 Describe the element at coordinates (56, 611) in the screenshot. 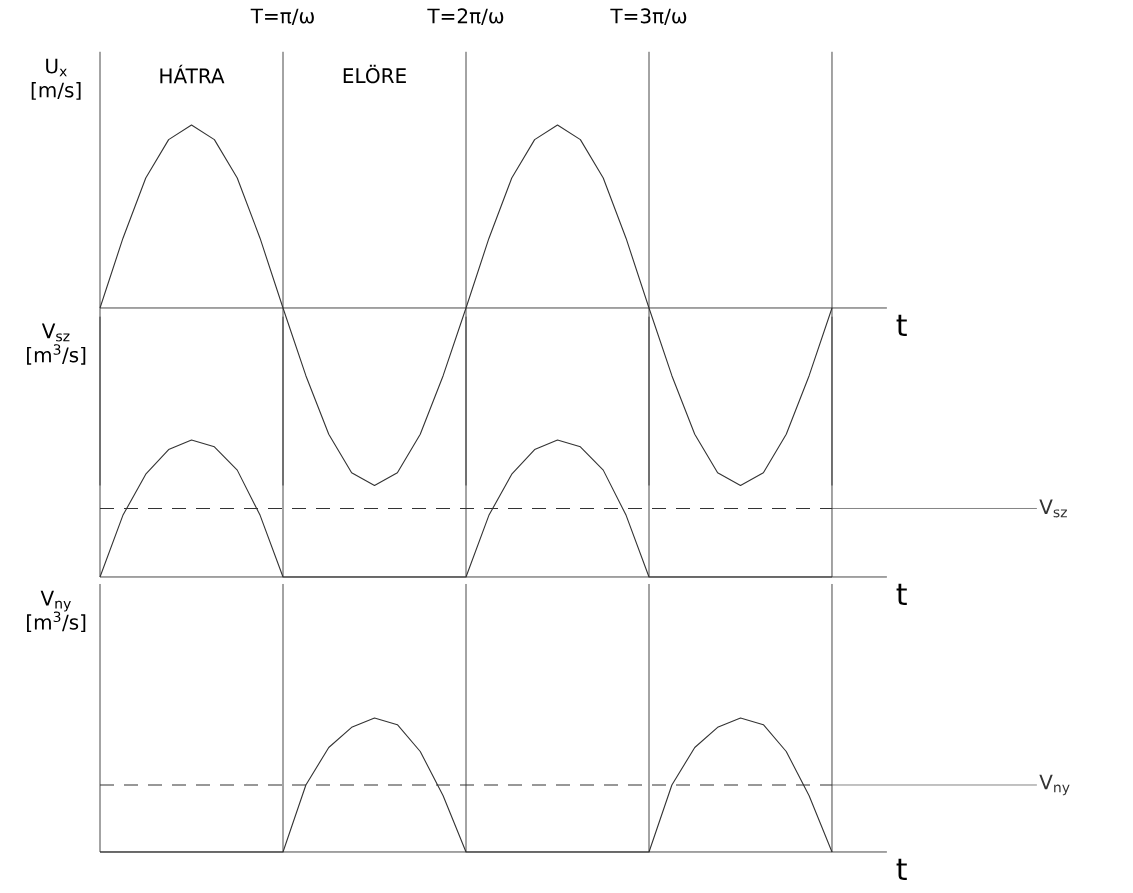

I see `y-axis-title: V$_{ny}$ [m$^{3}$/s]` at that location.